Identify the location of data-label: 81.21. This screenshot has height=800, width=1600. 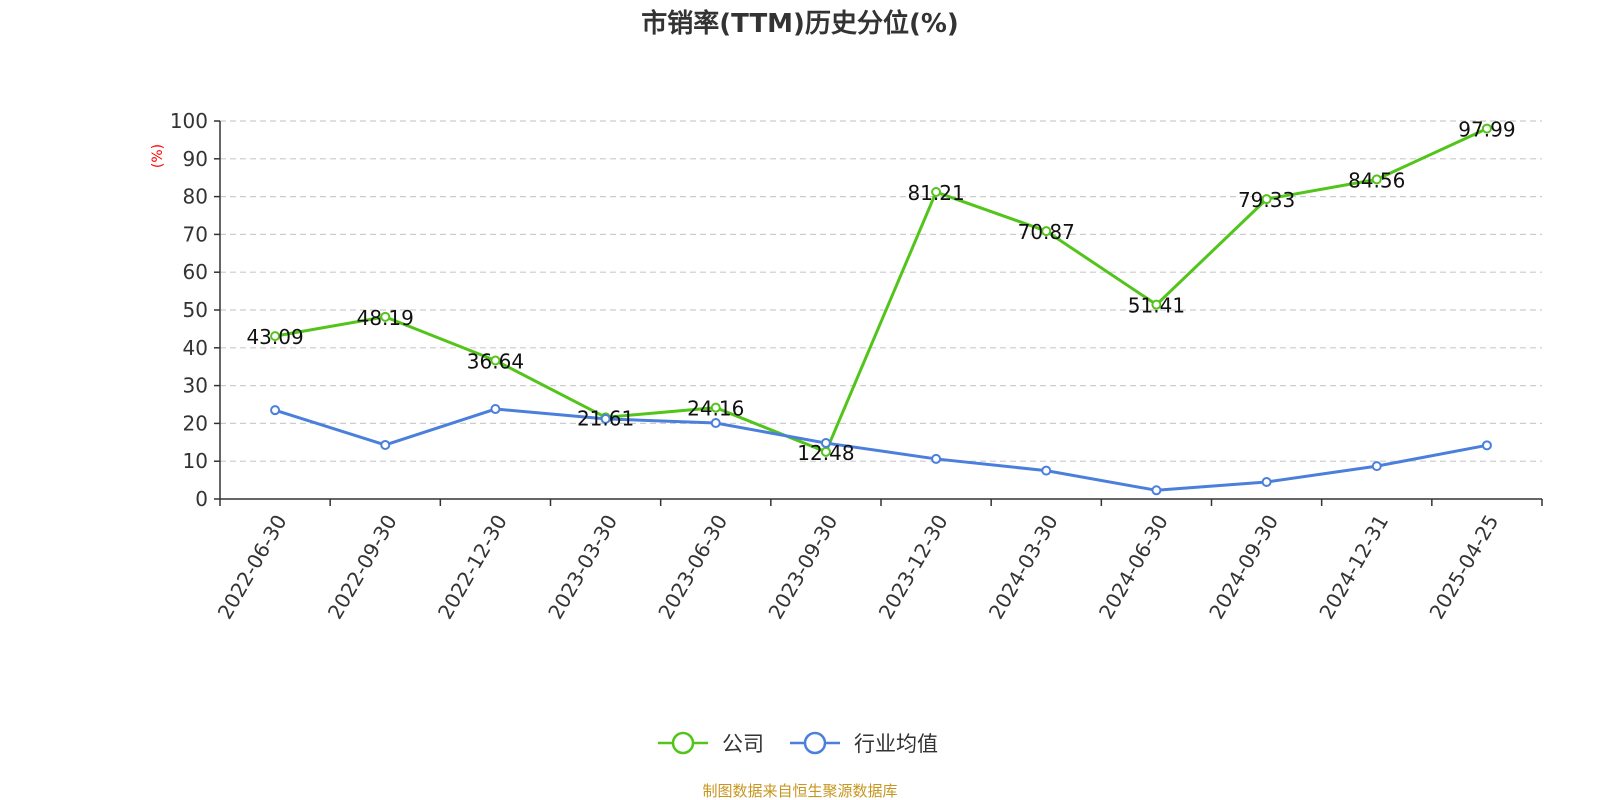
(935, 193).